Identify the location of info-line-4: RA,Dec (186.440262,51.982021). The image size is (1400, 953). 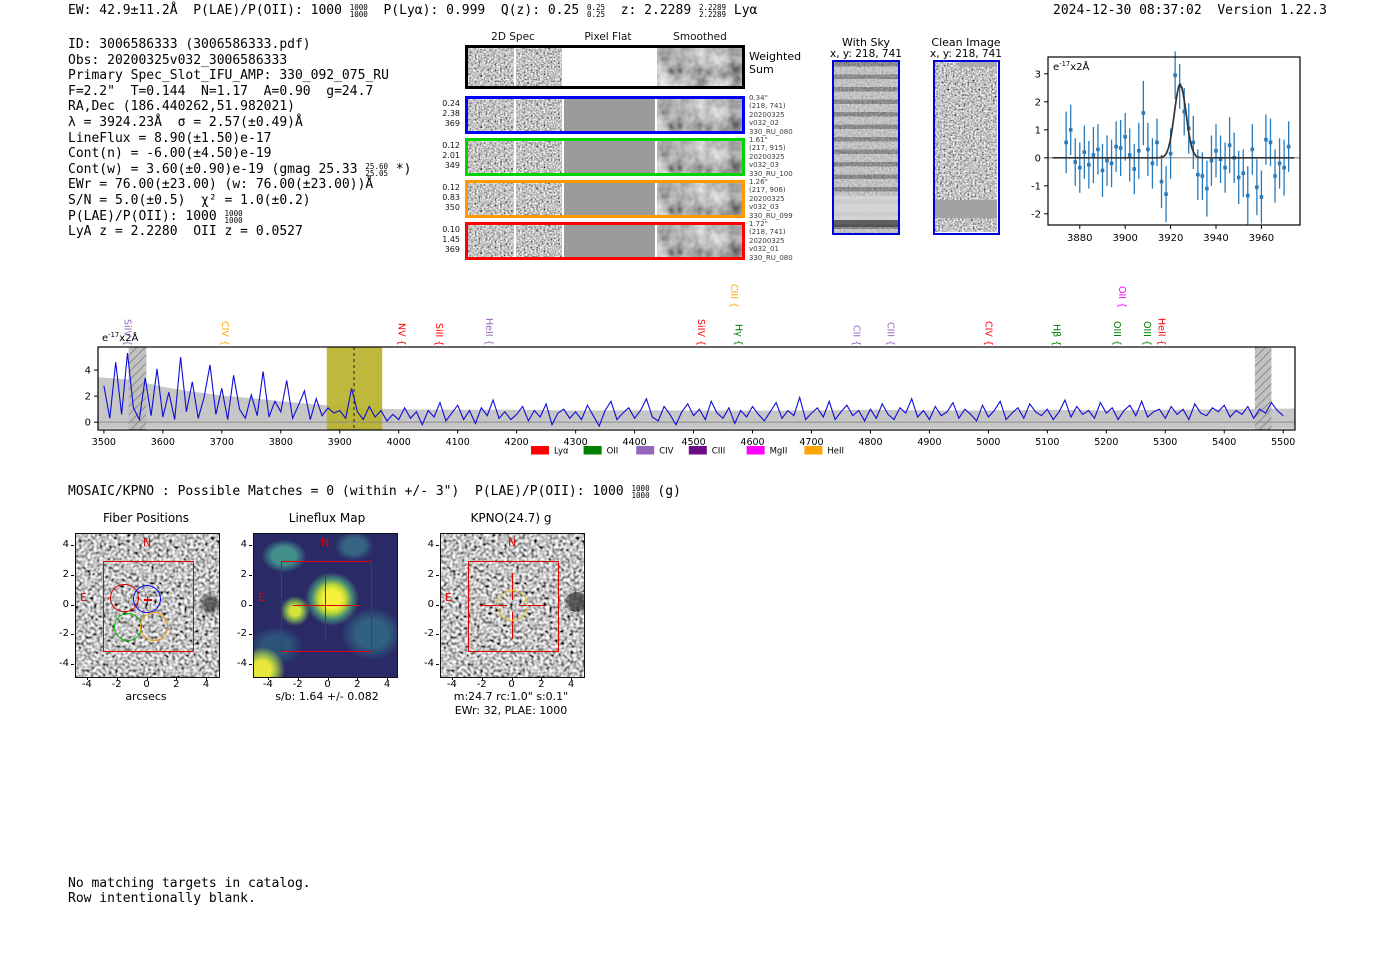
(181, 107).